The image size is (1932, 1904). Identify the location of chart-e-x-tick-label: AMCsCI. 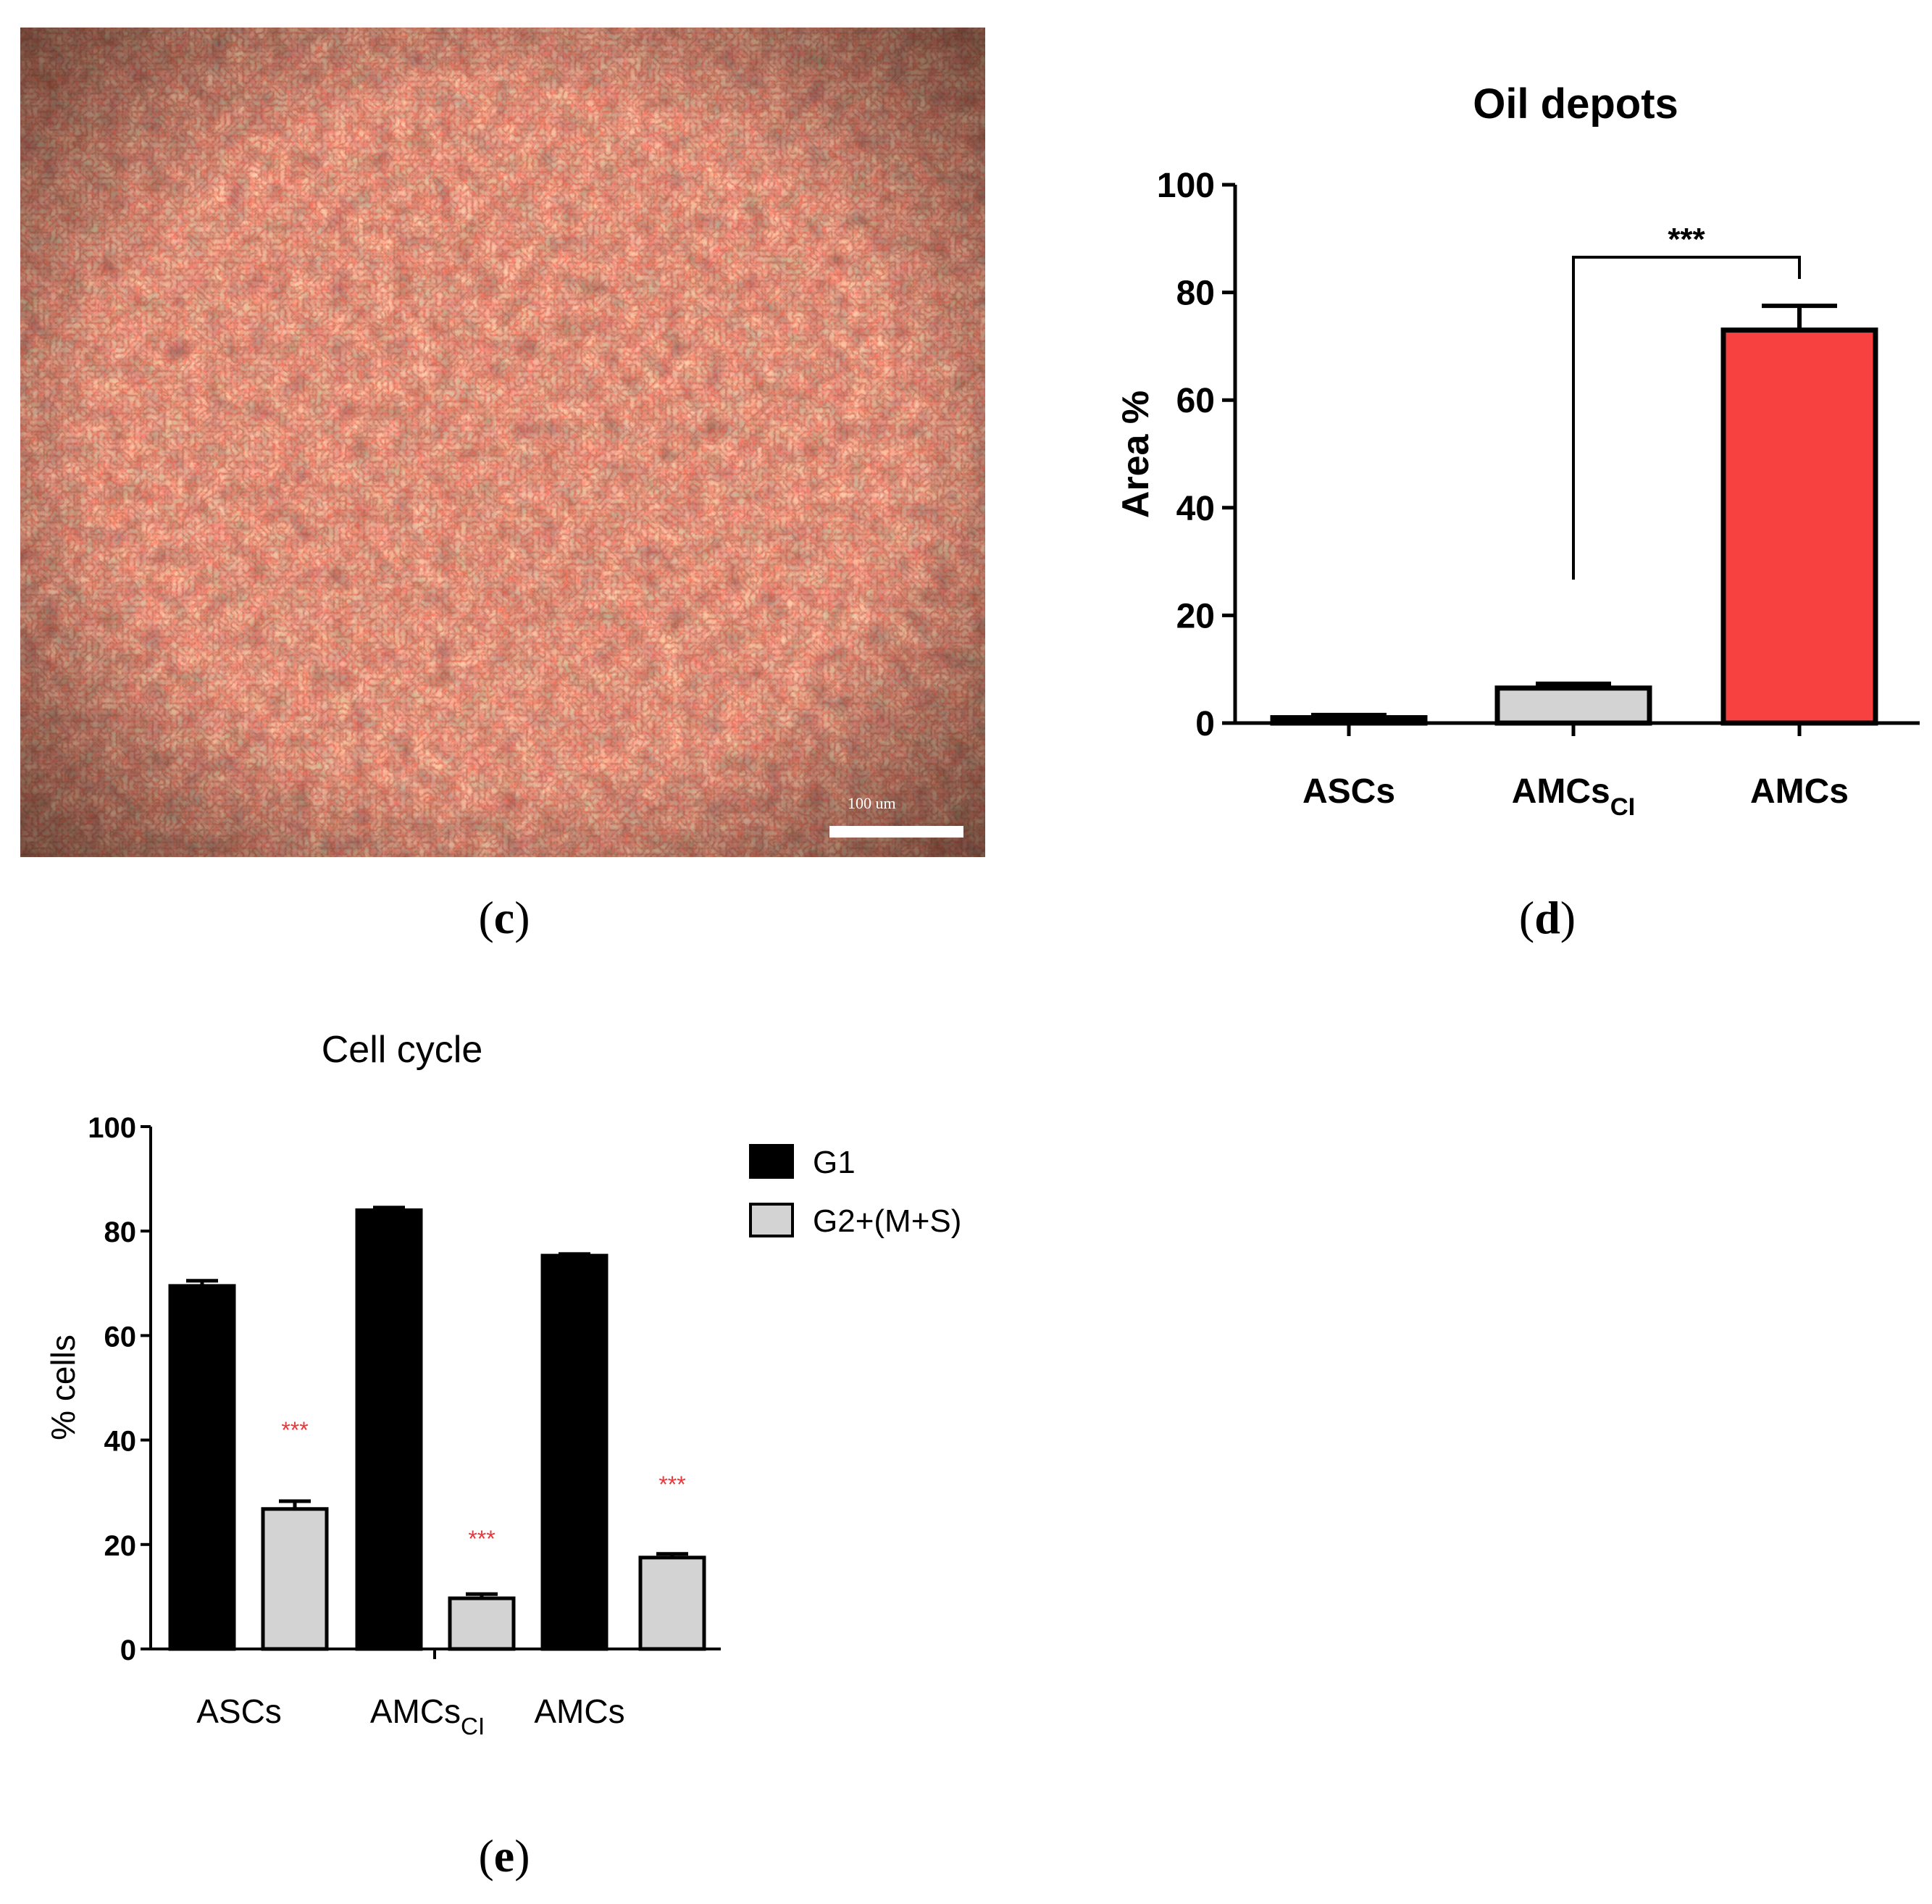
(427, 1716).